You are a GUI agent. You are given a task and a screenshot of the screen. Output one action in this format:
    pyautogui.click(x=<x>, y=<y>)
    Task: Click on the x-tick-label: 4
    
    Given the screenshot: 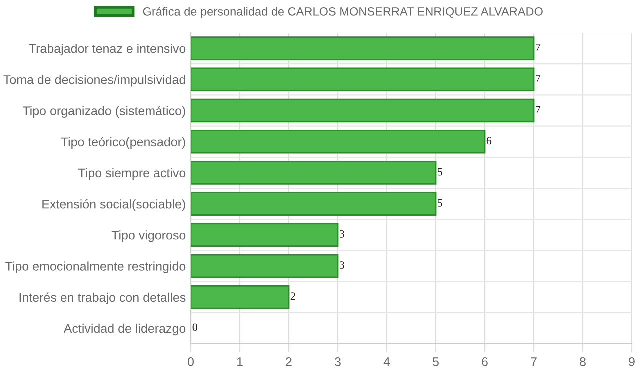 What is the action you would take?
    pyautogui.click(x=387, y=362)
    